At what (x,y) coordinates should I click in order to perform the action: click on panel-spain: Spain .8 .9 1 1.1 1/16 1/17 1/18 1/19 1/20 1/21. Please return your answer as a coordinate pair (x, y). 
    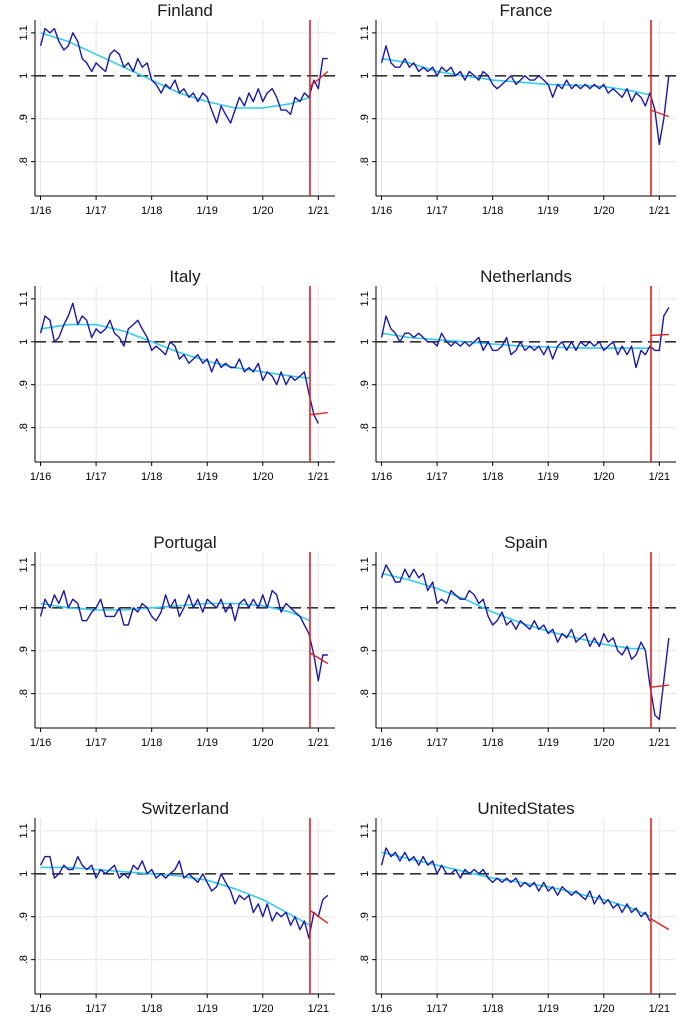
    Looking at the image, I should click on (511, 645).